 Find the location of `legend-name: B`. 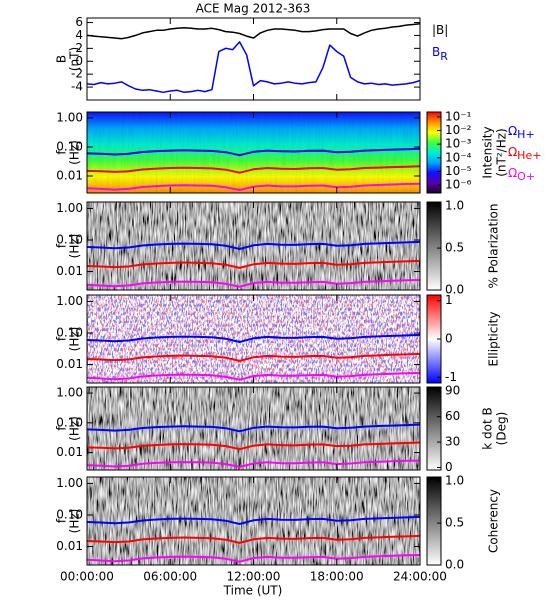

legend-name: B is located at coordinates (436, 52).